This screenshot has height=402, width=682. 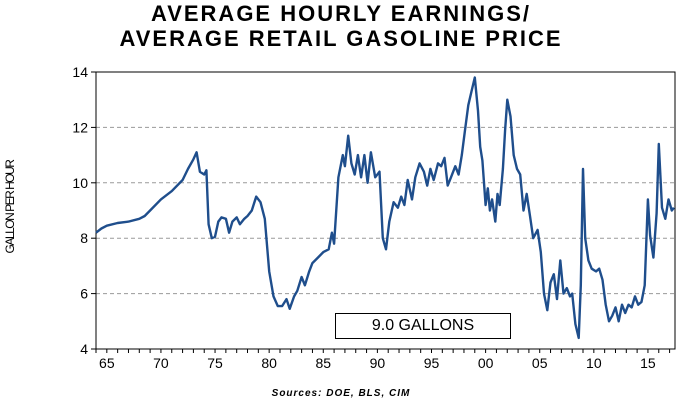 I want to click on x-tick-label: 65, so click(x=107, y=363).